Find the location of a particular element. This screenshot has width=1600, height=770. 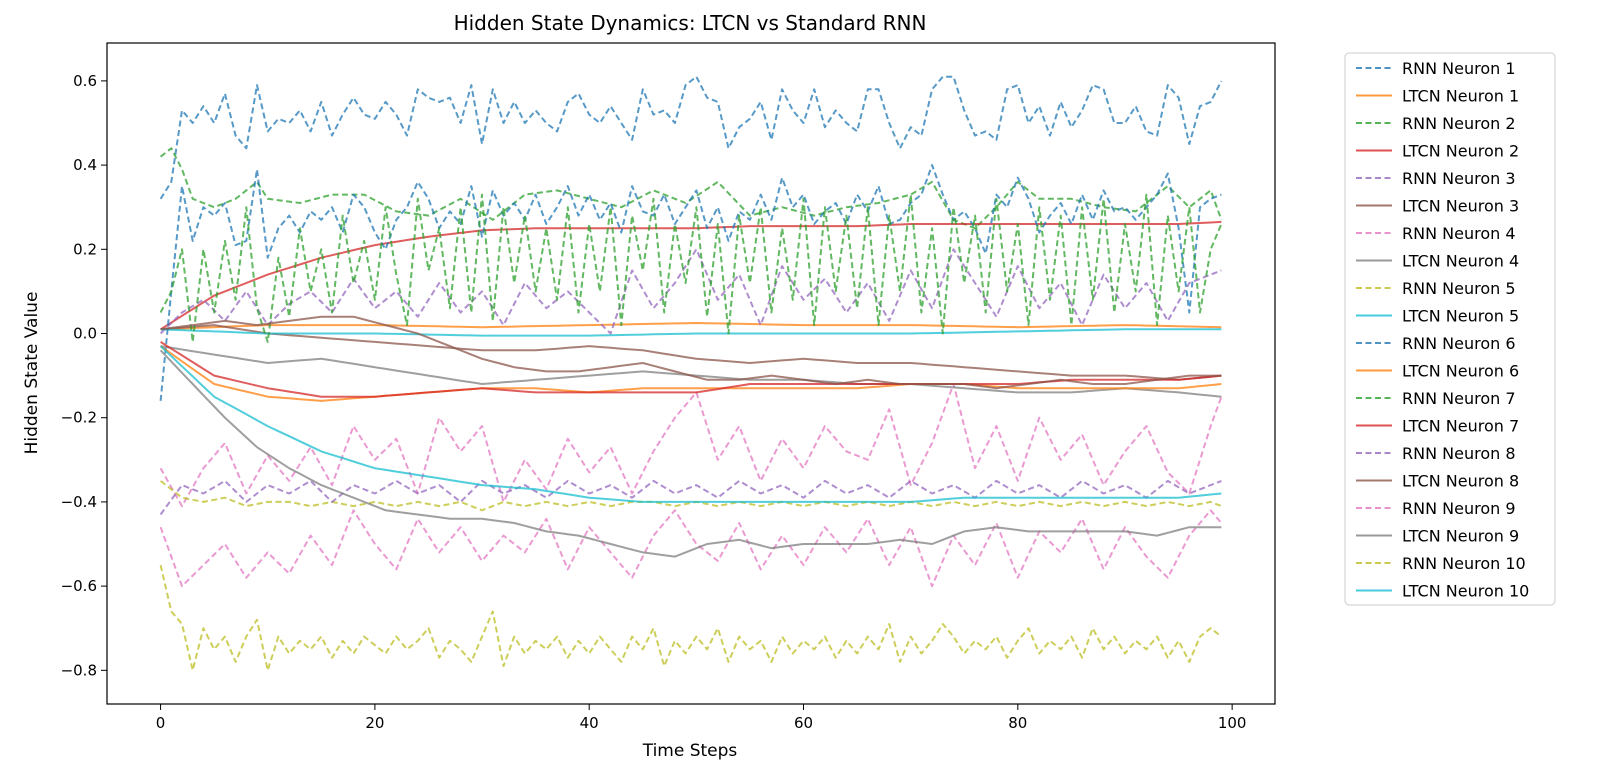

legend-label: LTCN Neuron 1 is located at coordinates (1460, 96).